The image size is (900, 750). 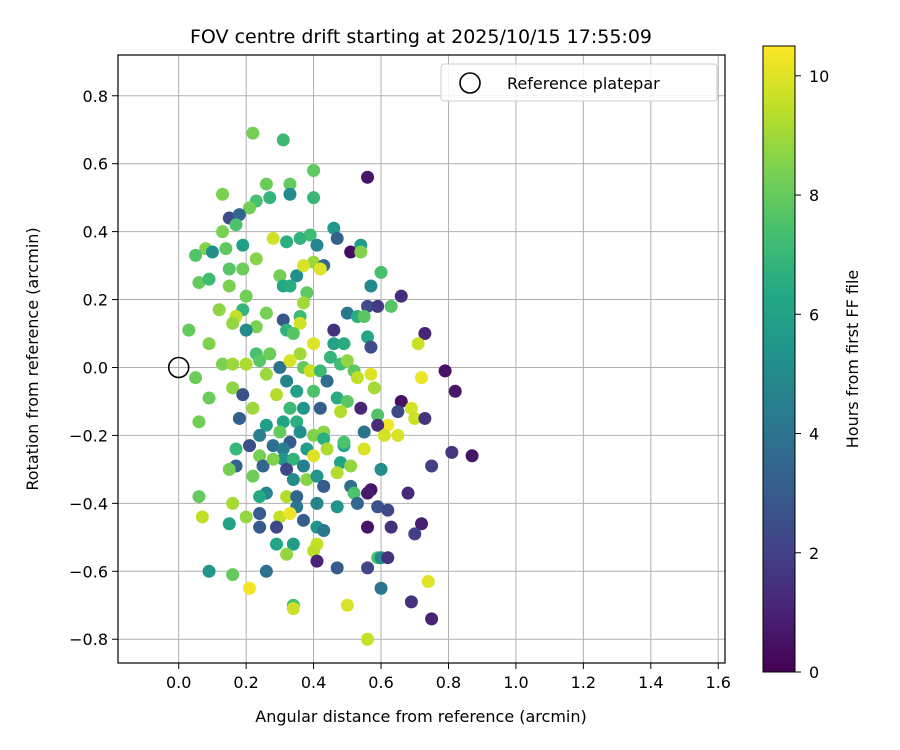 What do you see at coordinates (812, 363) in the screenshot?
I see `colorbar: 0 2 4 6 8 10 Hours from first FF file` at bounding box center [812, 363].